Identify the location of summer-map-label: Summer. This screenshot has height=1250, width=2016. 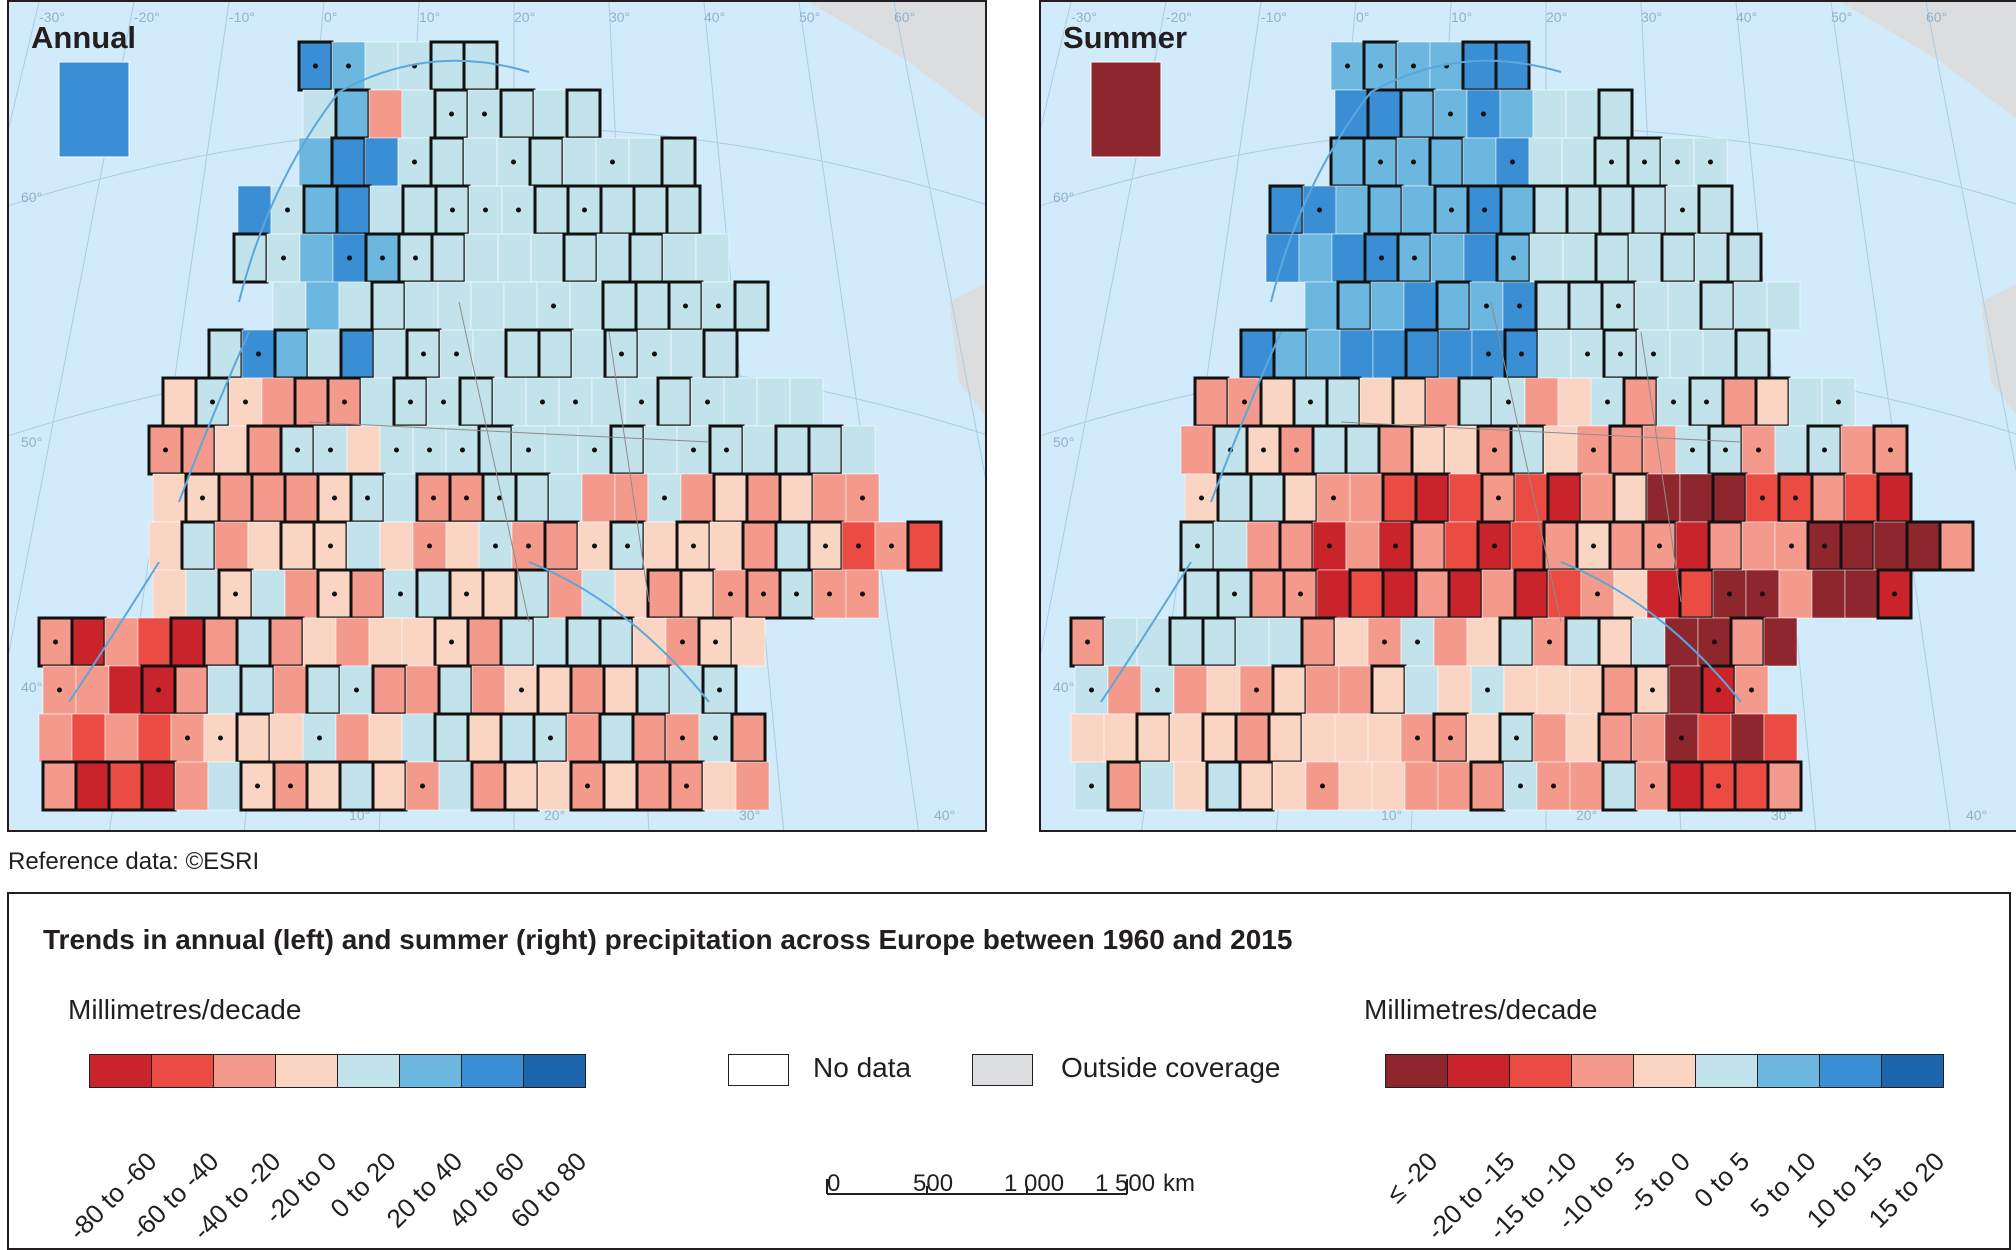
(1125, 37).